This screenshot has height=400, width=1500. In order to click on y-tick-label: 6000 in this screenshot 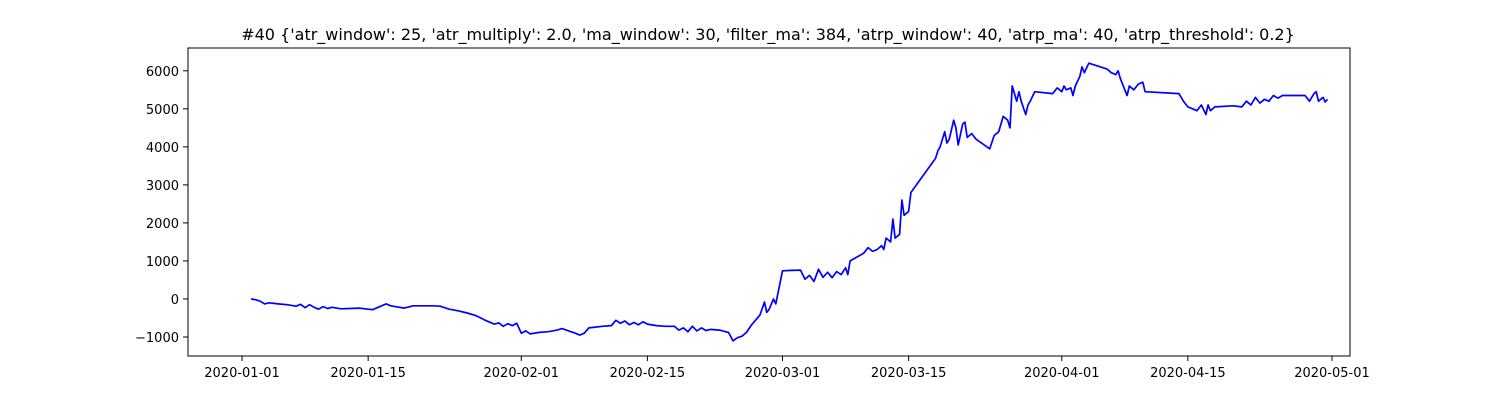, I will do `click(162, 72)`.